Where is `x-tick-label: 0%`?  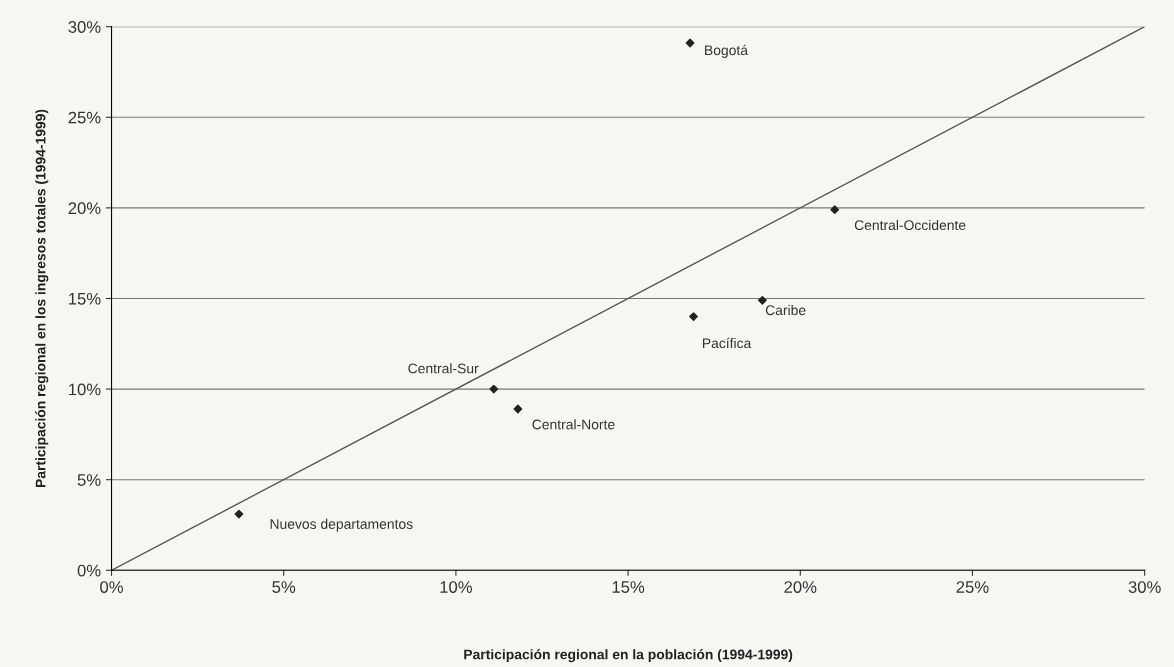
x-tick-label: 0% is located at coordinates (111, 587).